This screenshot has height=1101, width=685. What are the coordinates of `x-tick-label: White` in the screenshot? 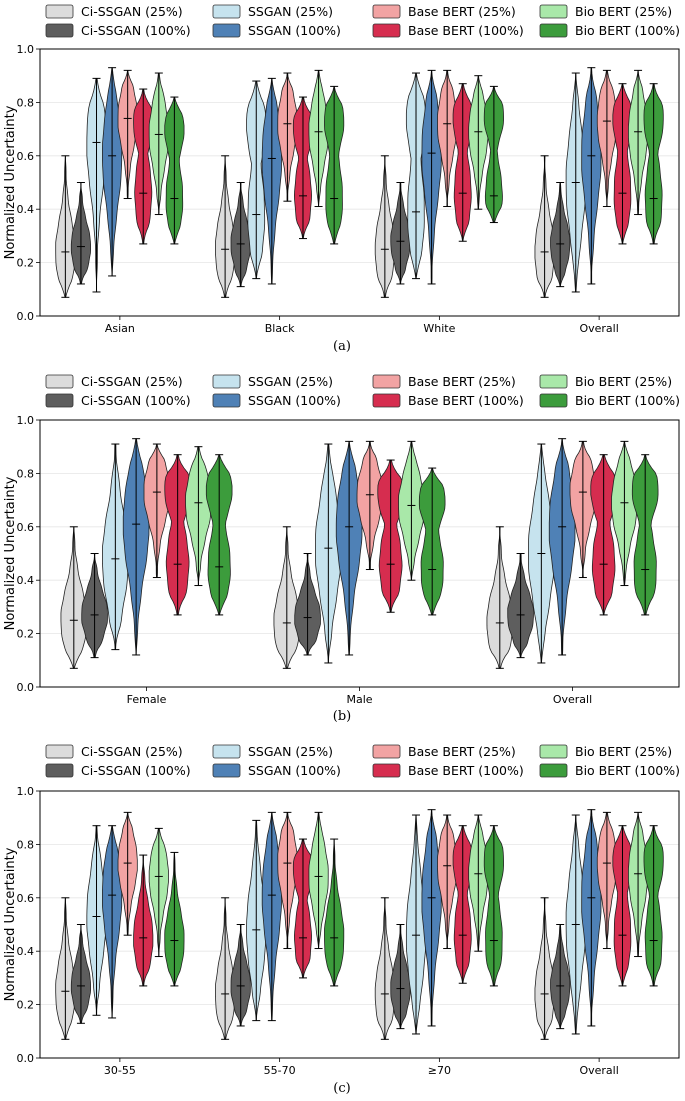 It's located at (439, 328).